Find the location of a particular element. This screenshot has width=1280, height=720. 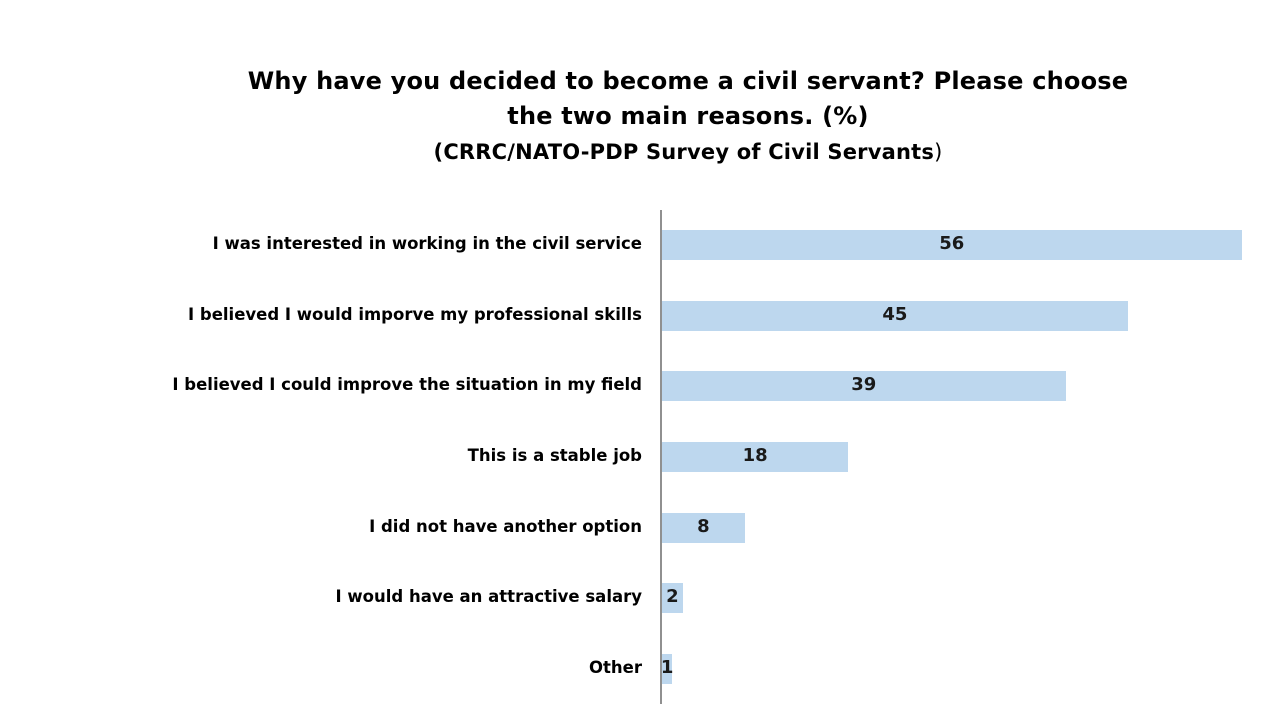

category-label: I would have an attractive salary is located at coordinates (488, 597).